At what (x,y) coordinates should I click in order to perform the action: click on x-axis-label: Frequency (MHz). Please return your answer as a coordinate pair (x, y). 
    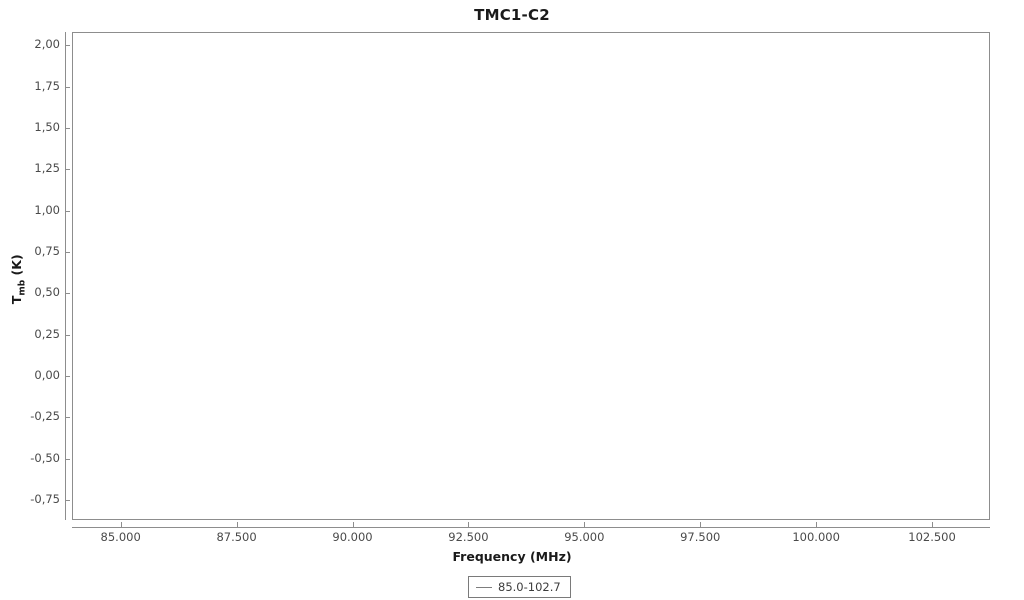
    Looking at the image, I should click on (512, 556).